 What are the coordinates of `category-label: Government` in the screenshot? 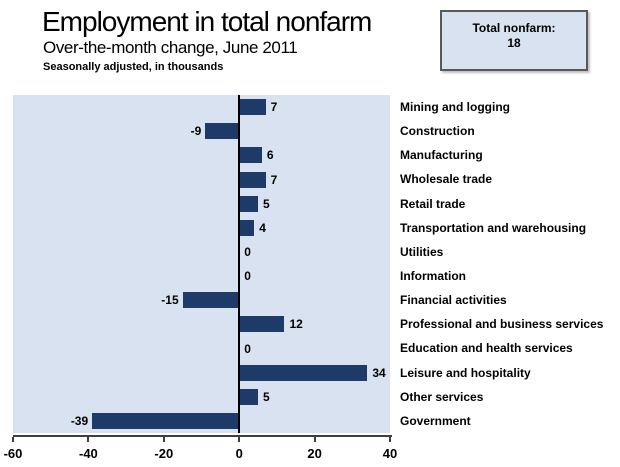 It's located at (435, 420).